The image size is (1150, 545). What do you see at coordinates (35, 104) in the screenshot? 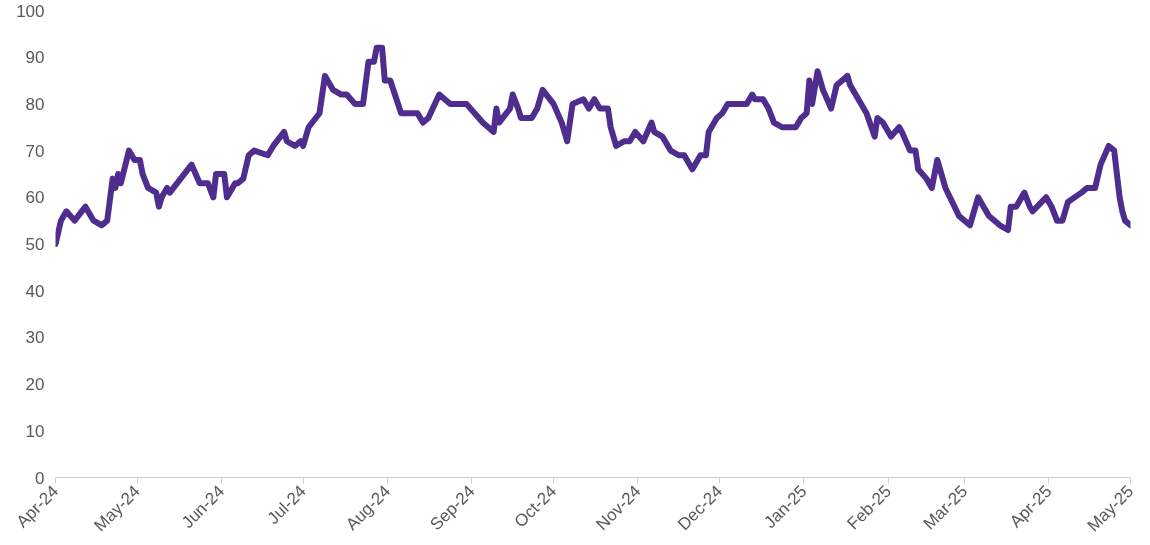
I see `y-tick-label: 80` at bounding box center [35, 104].